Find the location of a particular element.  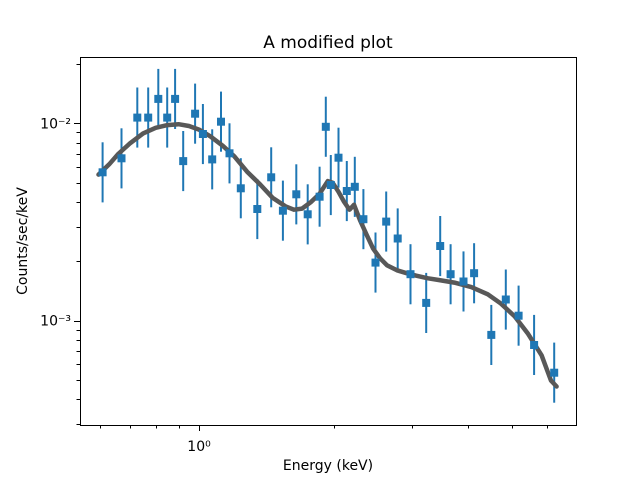

y-axis-label: Counts/sec/keV is located at coordinates (23, 241).